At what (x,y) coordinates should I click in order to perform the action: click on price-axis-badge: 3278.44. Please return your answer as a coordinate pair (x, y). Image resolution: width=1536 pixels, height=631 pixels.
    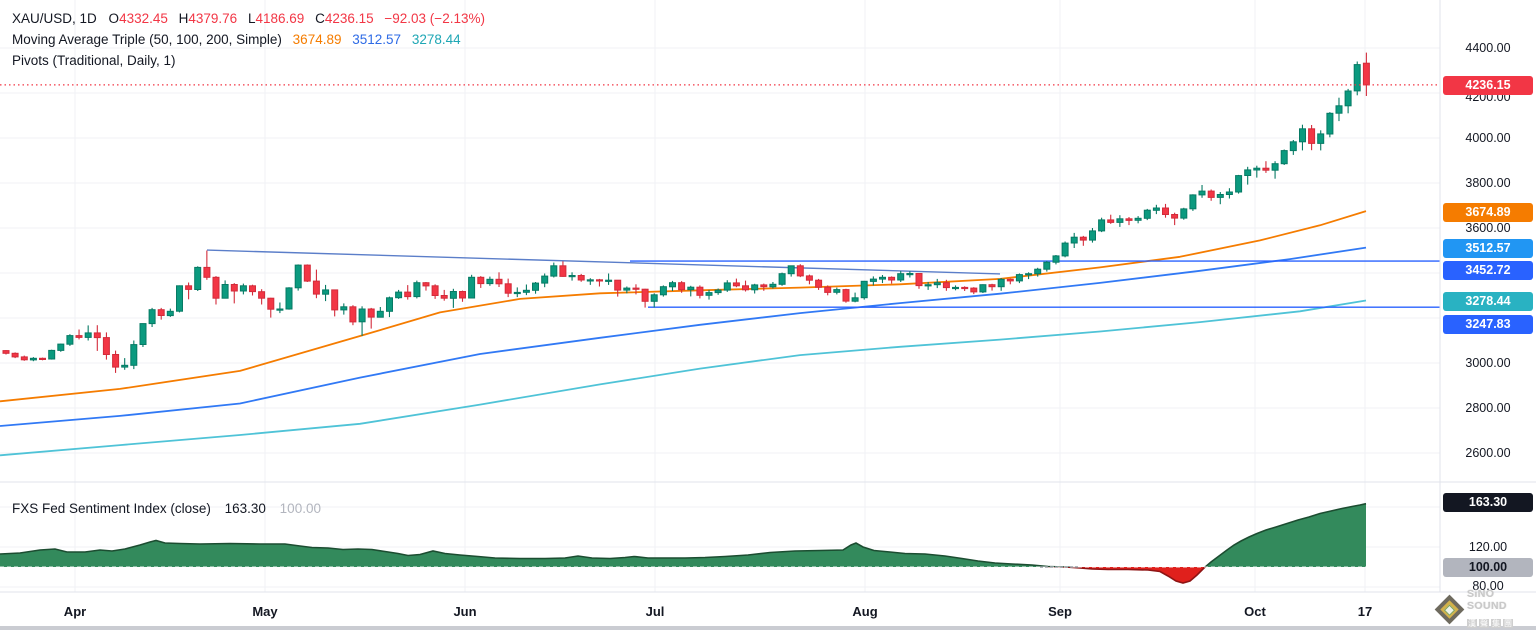
    Looking at the image, I should click on (1488, 301).